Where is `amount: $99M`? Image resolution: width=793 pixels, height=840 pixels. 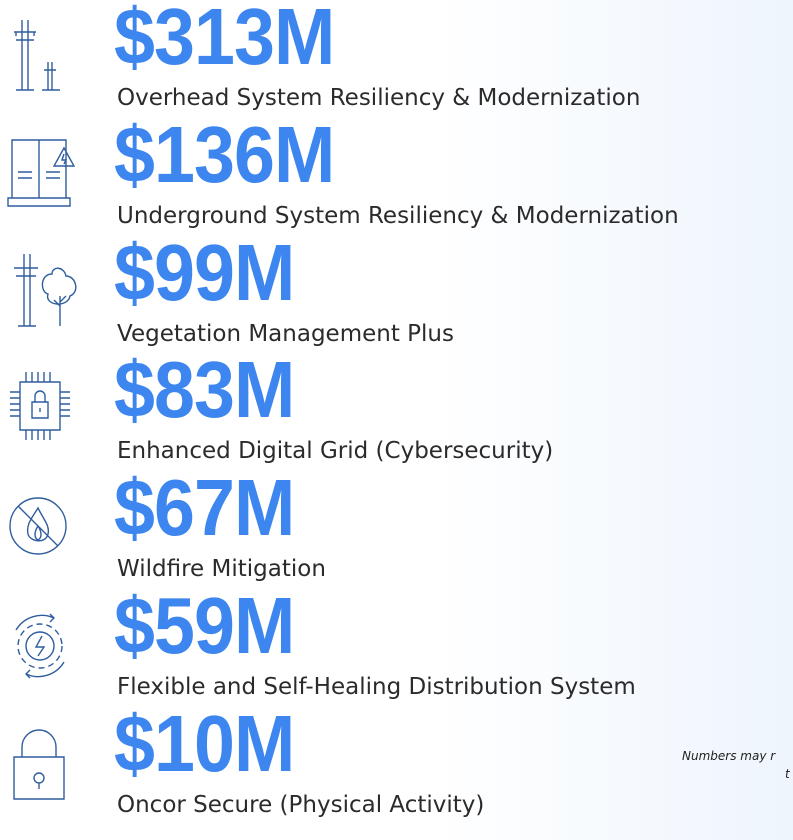
amount: $99M is located at coordinates (204, 272).